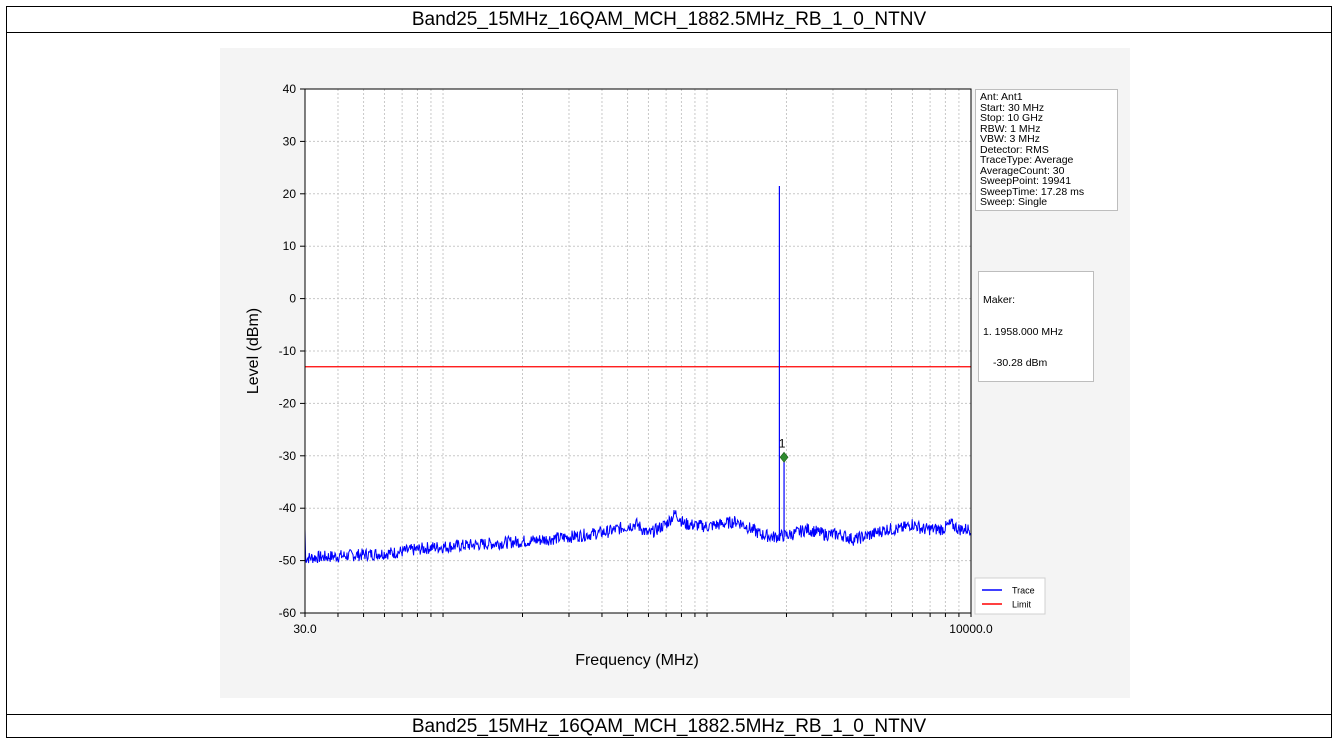 The height and width of the screenshot is (744, 1338). What do you see at coordinates (669, 32) in the screenshot?
I see `table-divider-top` at bounding box center [669, 32].